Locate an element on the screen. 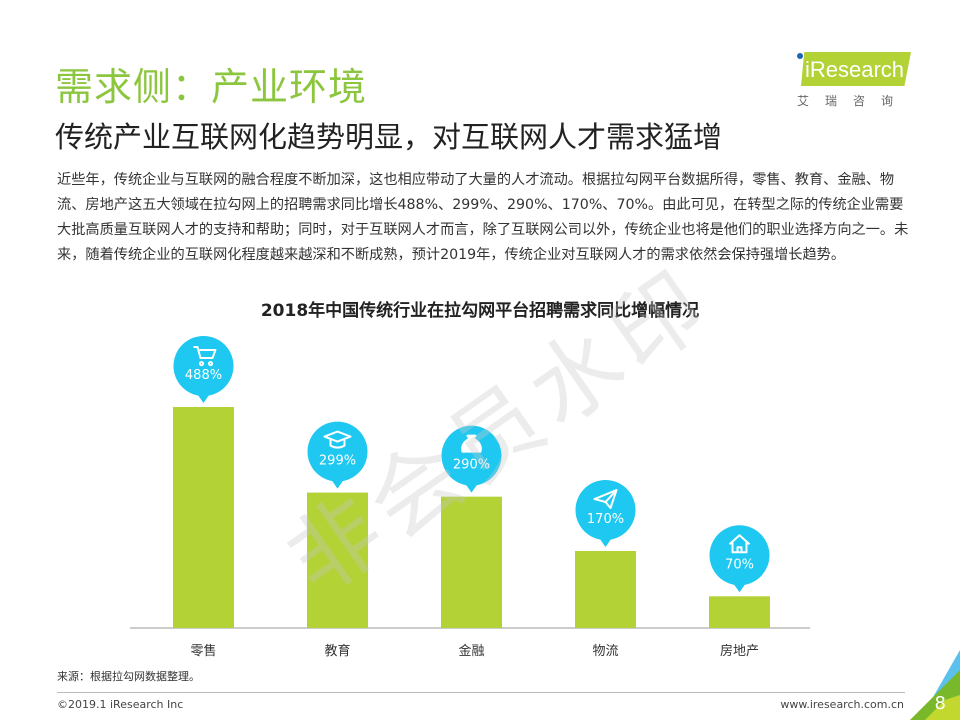 The height and width of the screenshot is (720, 960). value-bubble: 488% is located at coordinates (203, 369).